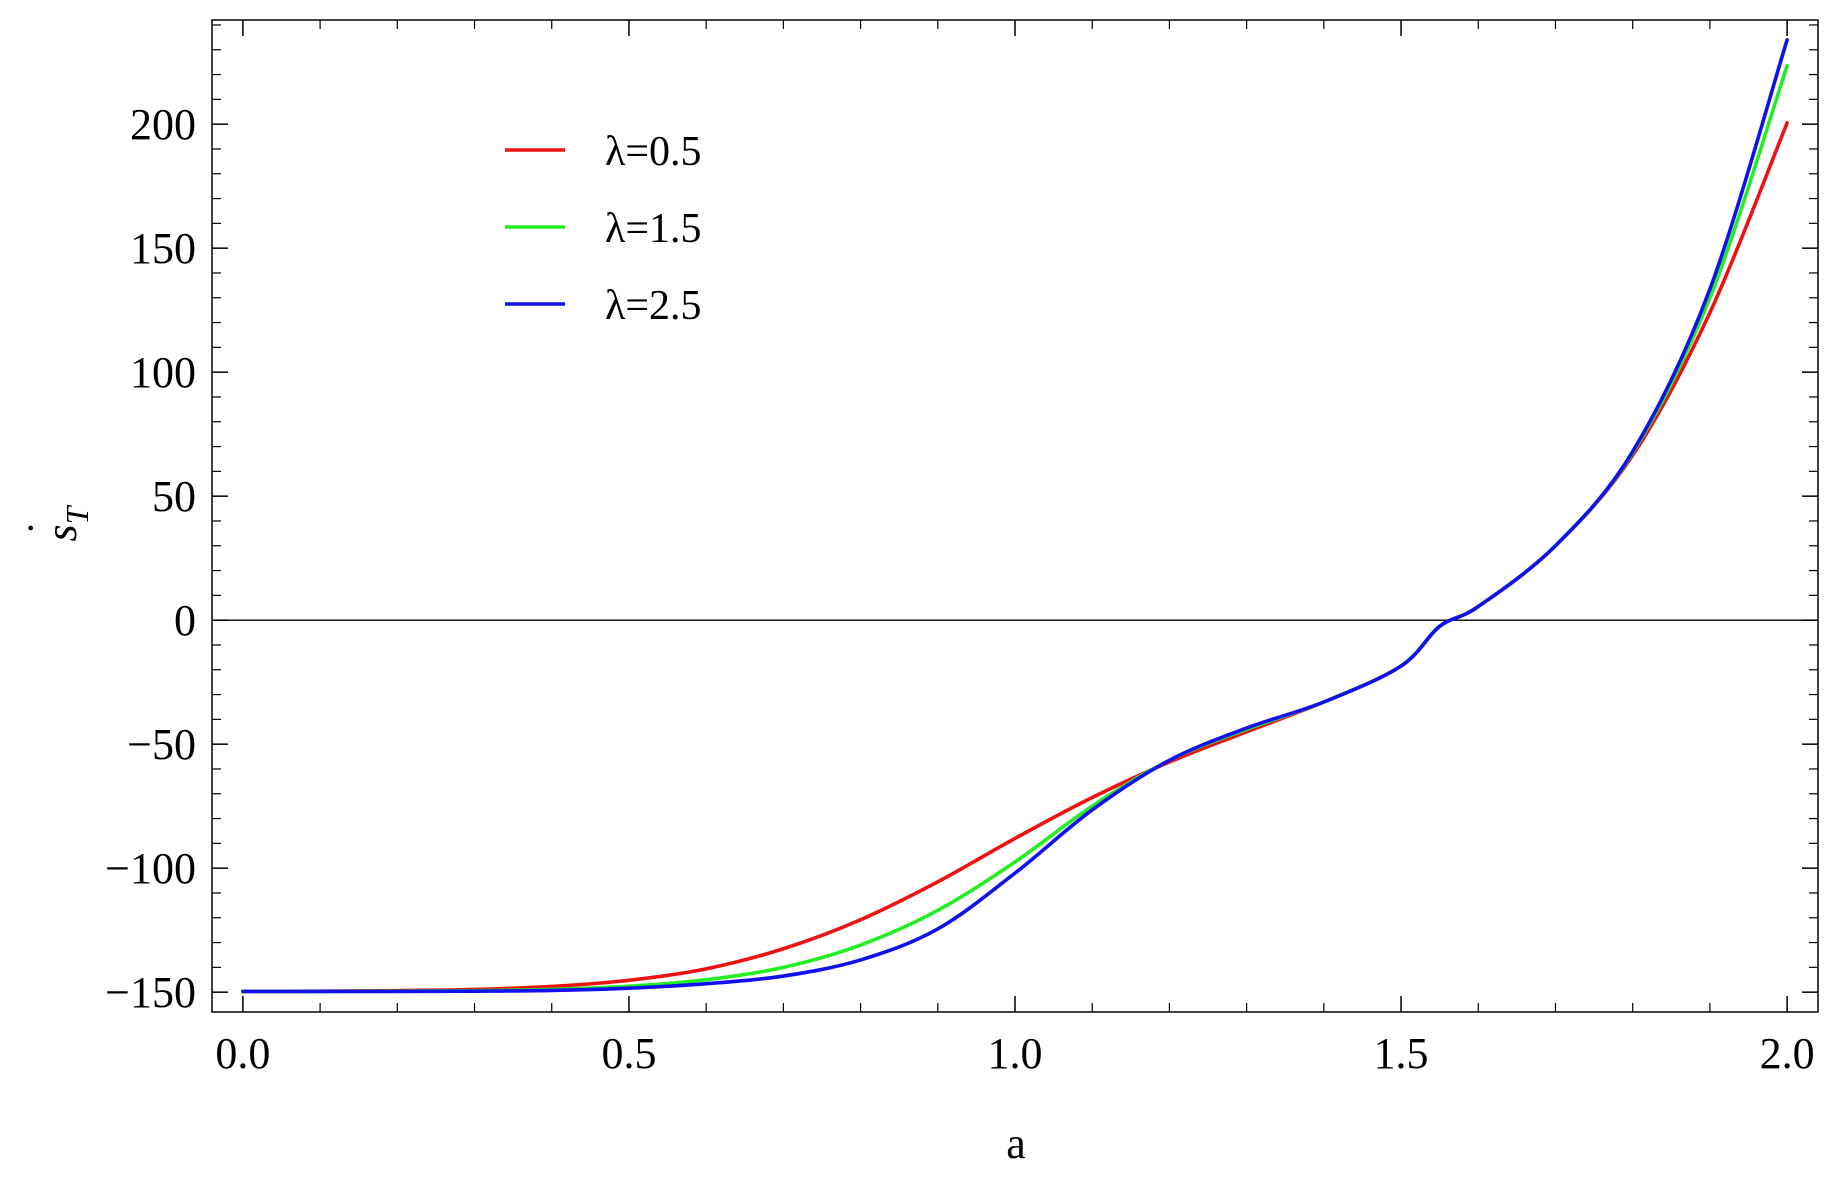 The image size is (1838, 1179). I want to click on legend-label-3: λ=2.5, so click(653, 306).